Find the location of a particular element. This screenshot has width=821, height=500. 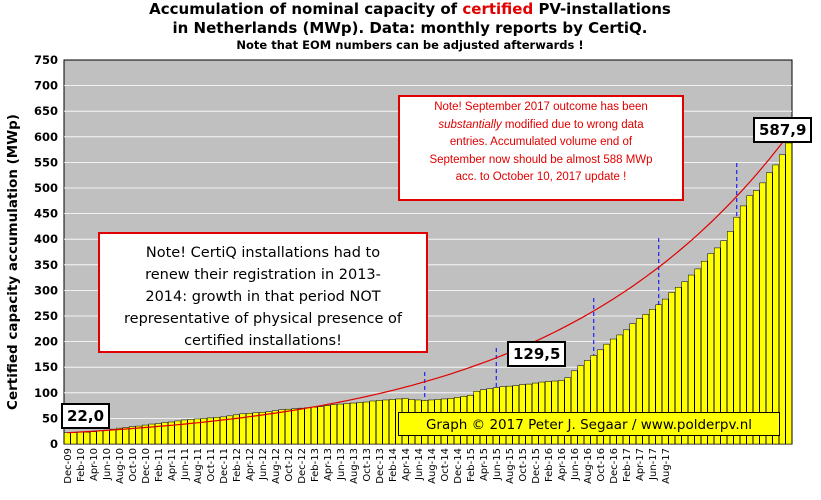

y-tick-label: 100 is located at coordinates (46, 393).